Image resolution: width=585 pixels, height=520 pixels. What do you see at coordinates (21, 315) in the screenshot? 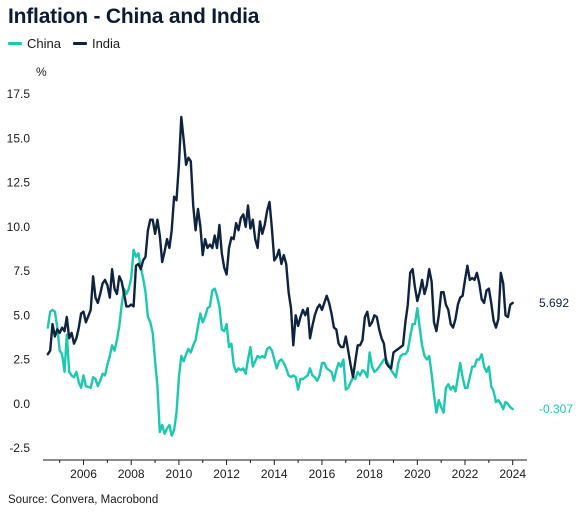
I see `y-tick-label: 5.0` at bounding box center [21, 315].